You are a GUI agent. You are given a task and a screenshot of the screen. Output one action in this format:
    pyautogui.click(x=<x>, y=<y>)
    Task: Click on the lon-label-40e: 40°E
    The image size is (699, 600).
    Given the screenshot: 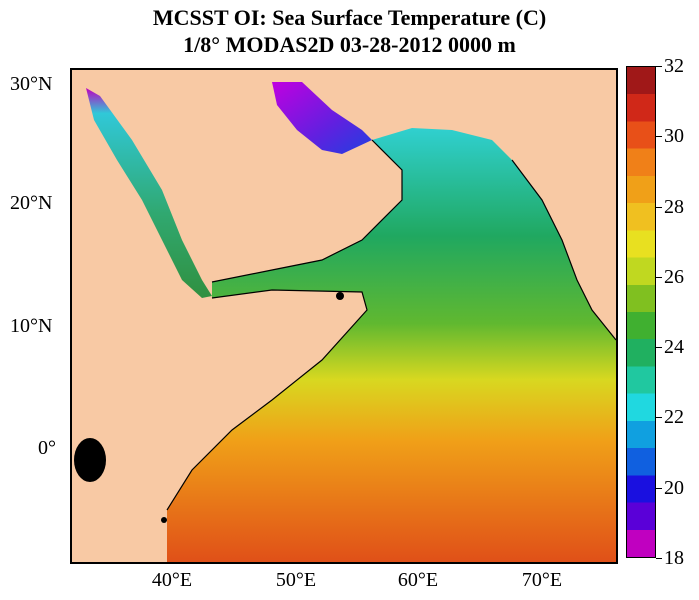 What is the action you would take?
    pyautogui.click(x=172, y=580)
    